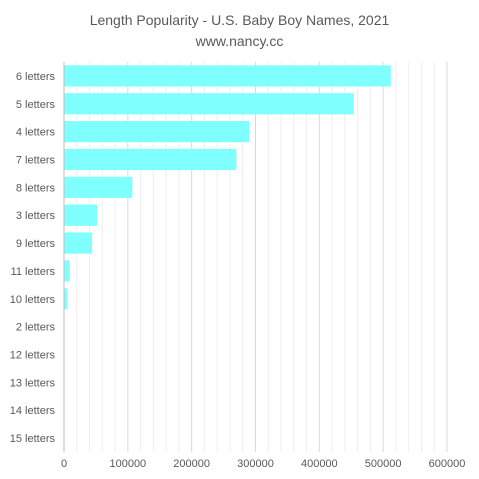 This screenshot has height=479, width=479. I want to click on category-label: 6 letters, so click(36, 77).